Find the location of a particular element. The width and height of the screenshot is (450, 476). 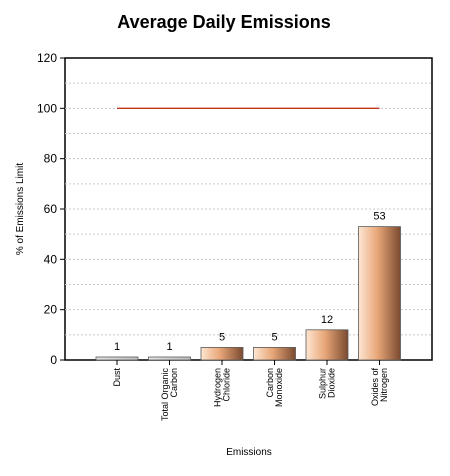

category-label: Oxides of is located at coordinates (375, 387).